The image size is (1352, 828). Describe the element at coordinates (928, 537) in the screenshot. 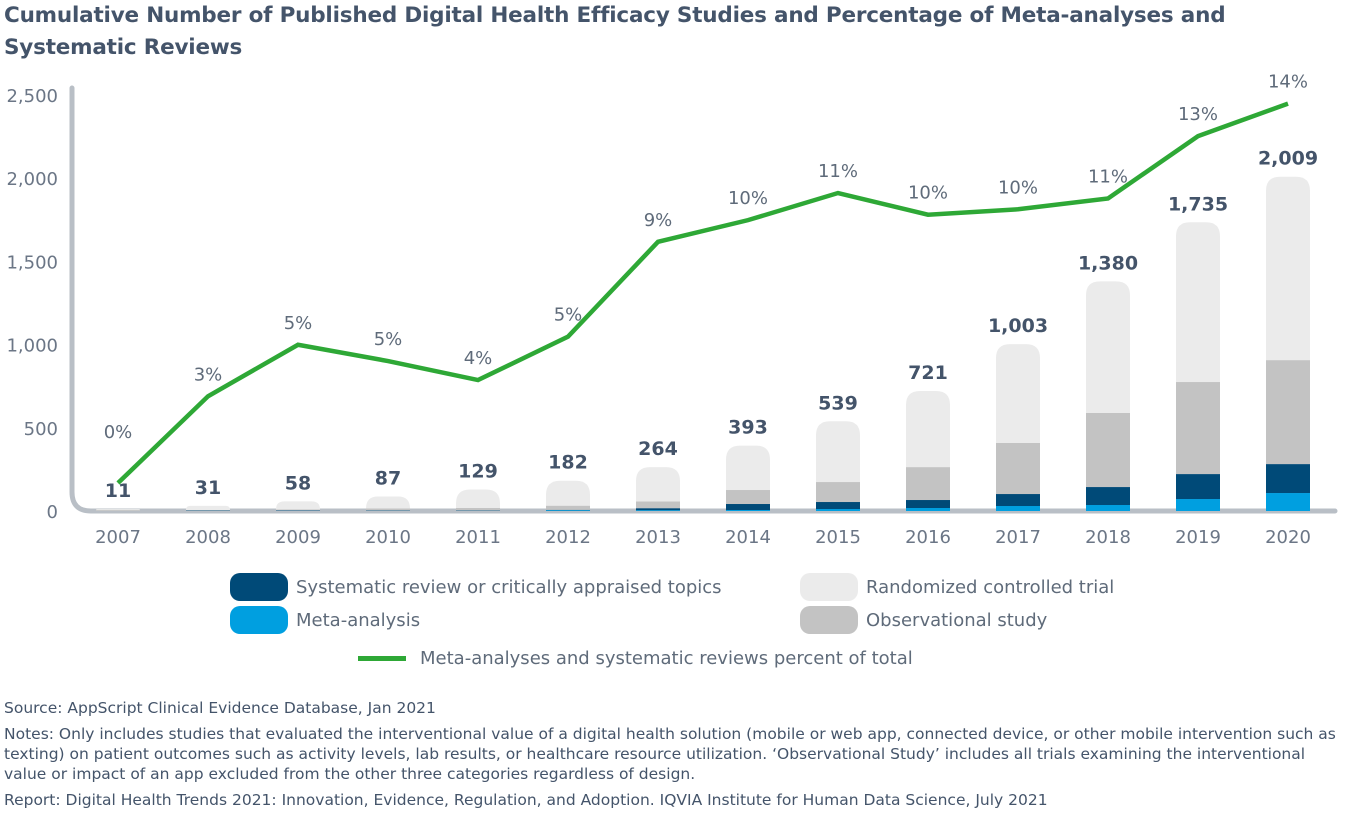

I see `x-tick-label: 2016` at that location.